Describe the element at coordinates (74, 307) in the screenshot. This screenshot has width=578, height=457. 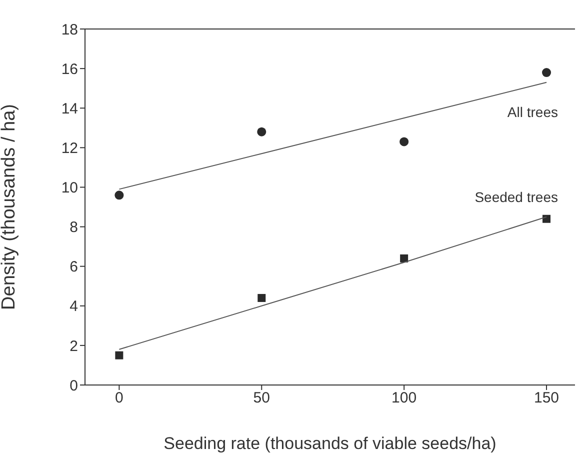
I see `y-tick-label: 4` at that location.